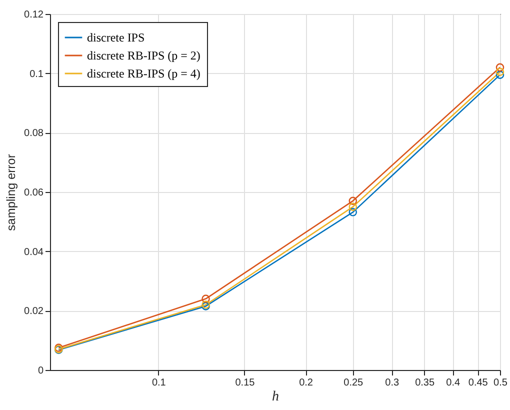  Describe the element at coordinates (34, 312) in the screenshot. I see `y-tick-label: 0.02` at that location.